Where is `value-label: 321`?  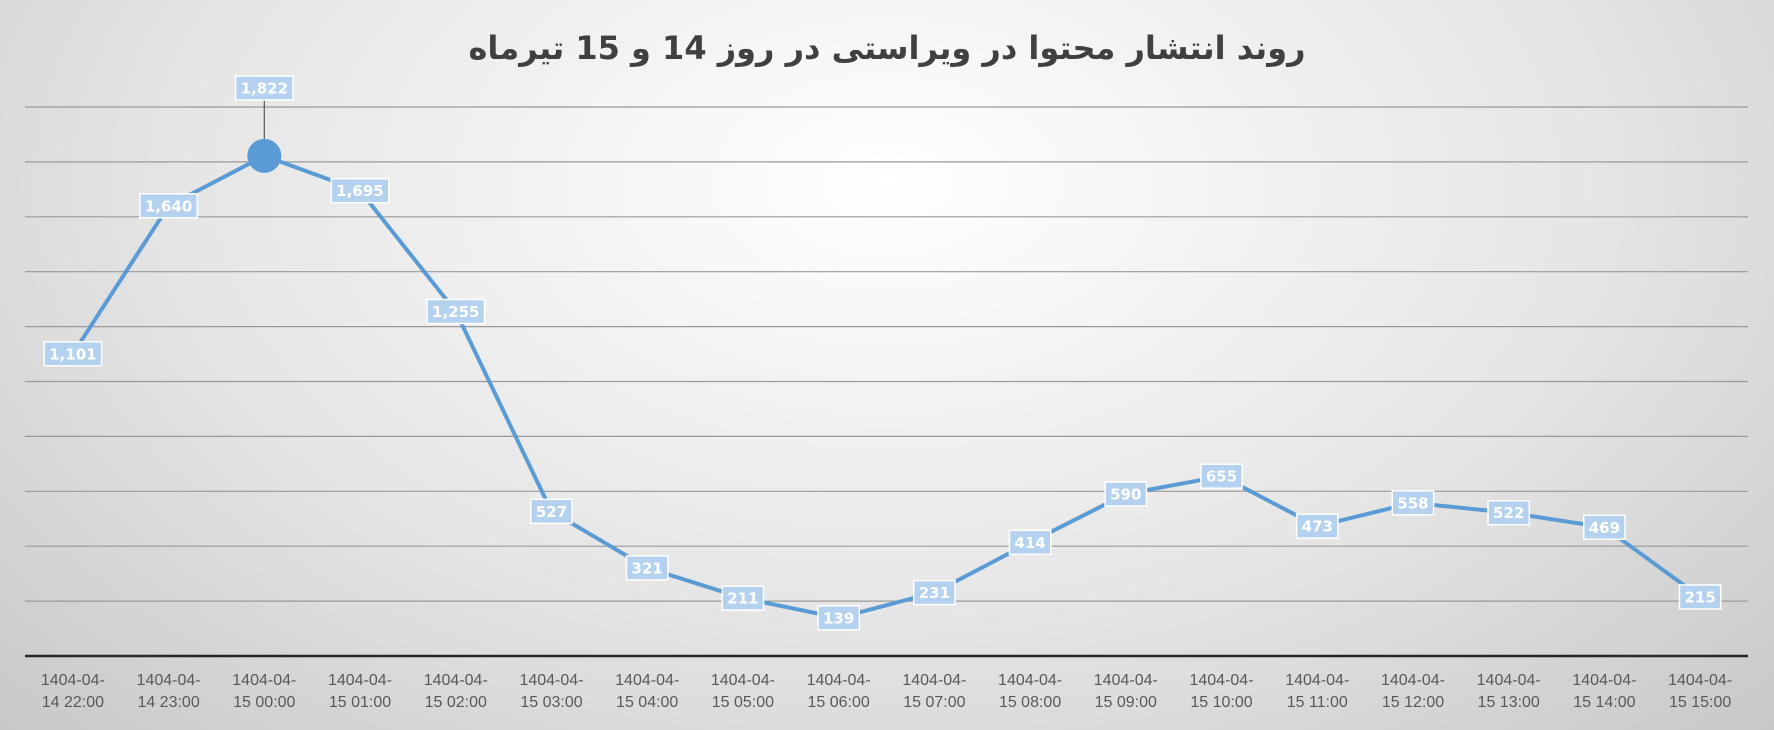
value-label: 321 is located at coordinates (647, 568).